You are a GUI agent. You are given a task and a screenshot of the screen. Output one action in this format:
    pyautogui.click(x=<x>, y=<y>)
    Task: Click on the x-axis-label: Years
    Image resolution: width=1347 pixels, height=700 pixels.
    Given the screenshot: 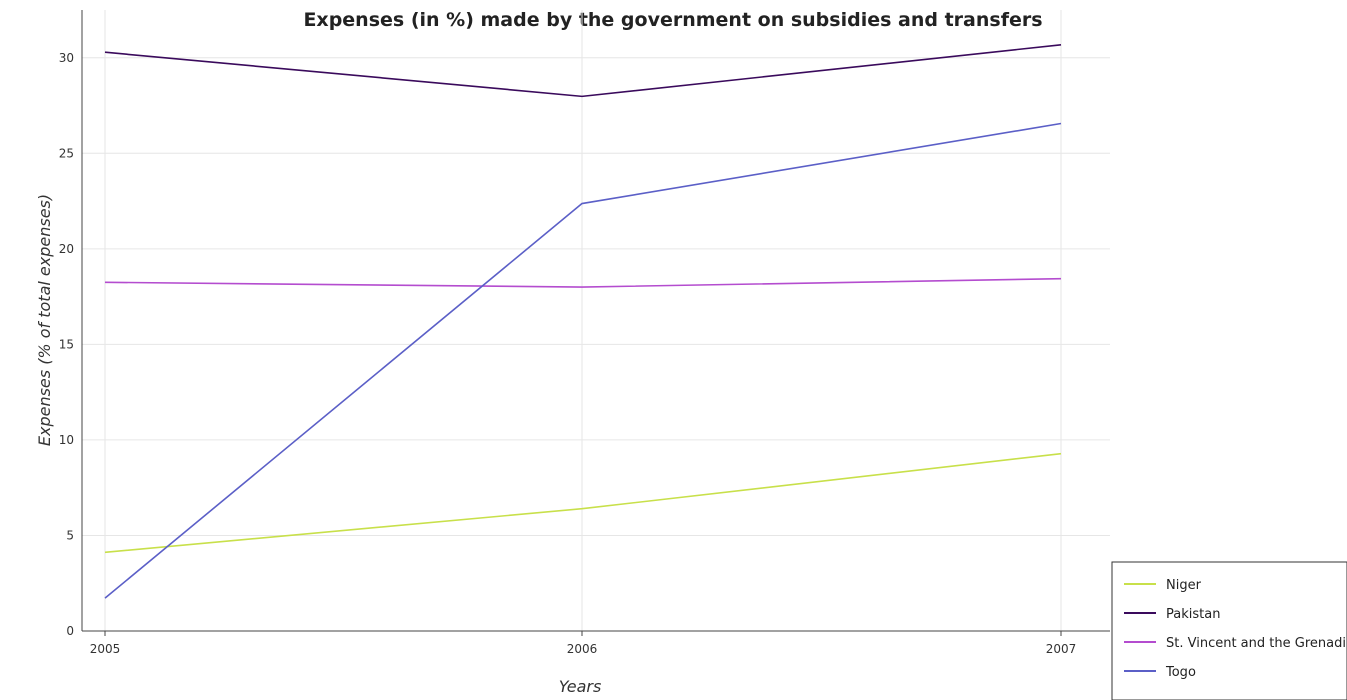 What is the action you would take?
    pyautogui.click(x=580, y=686)
    